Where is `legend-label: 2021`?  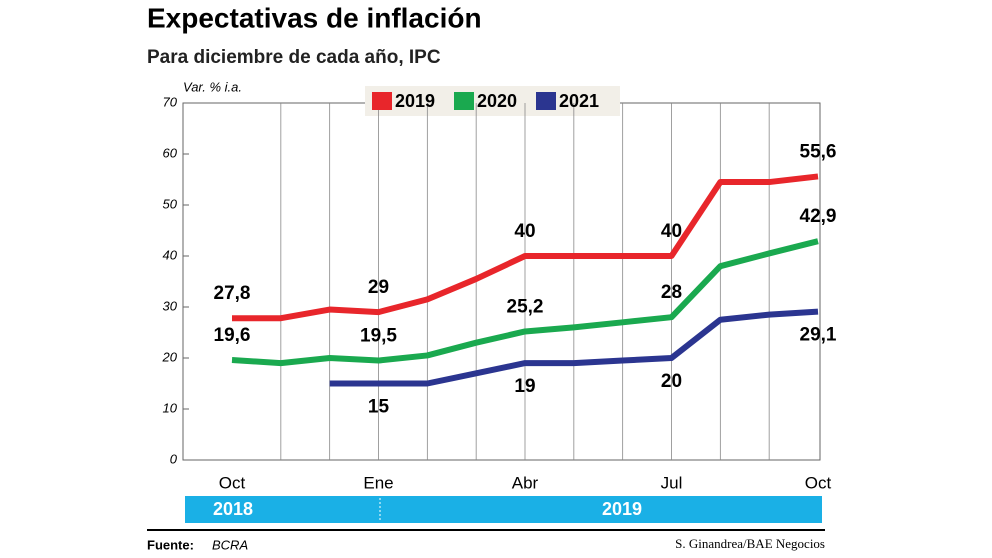
legend-label: 2021 is located at coordinates (579, 101).